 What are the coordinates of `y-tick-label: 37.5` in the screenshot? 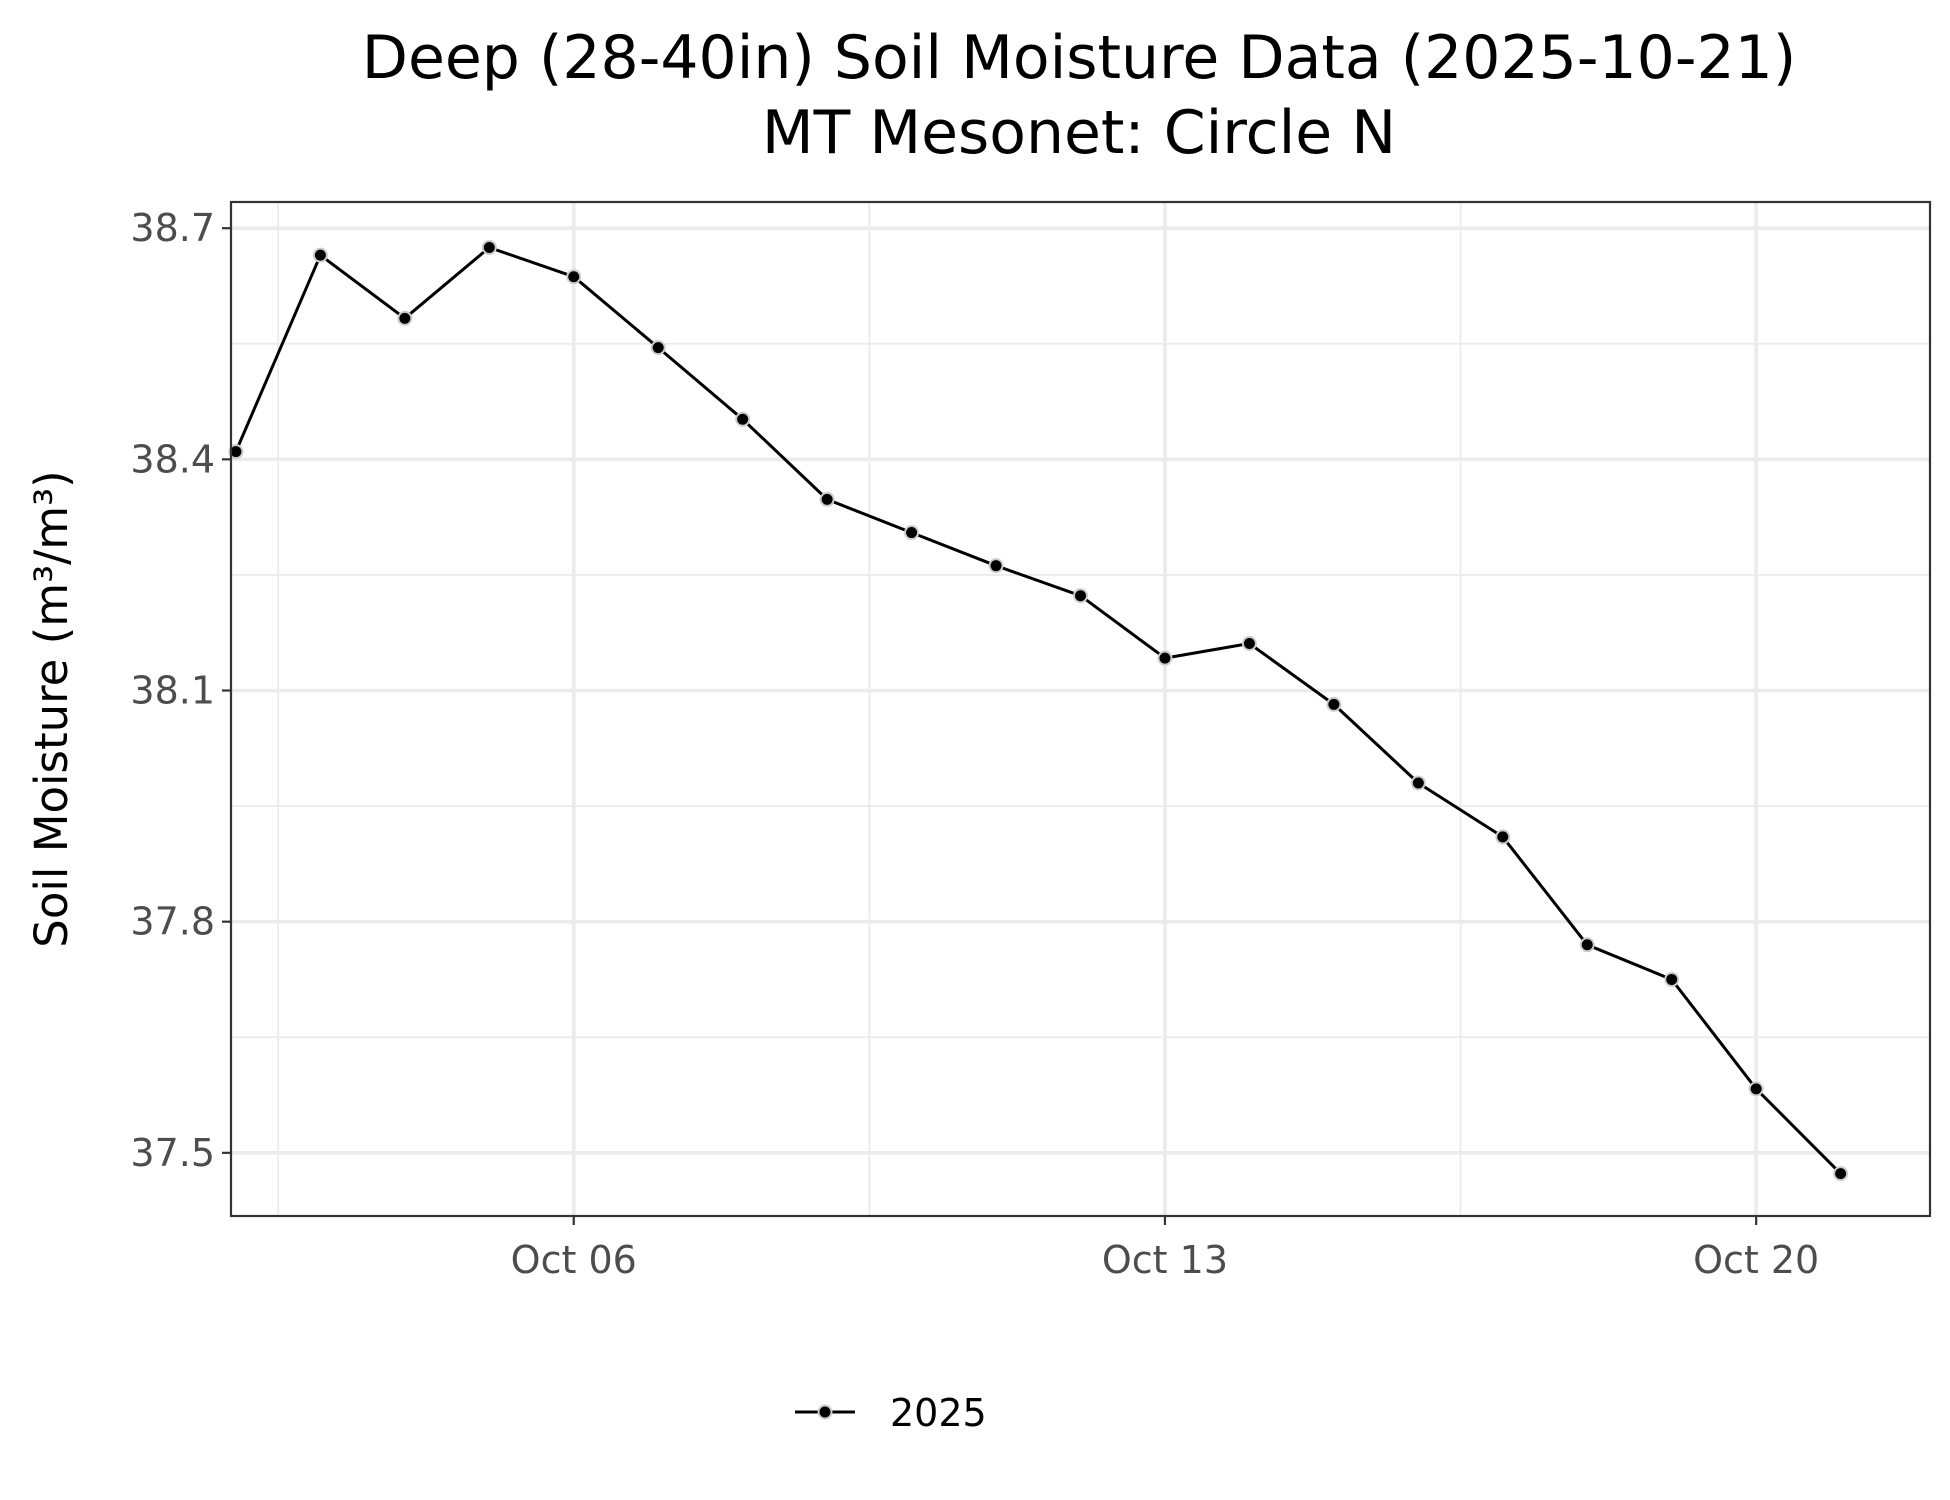 It's located at (172, 1153).